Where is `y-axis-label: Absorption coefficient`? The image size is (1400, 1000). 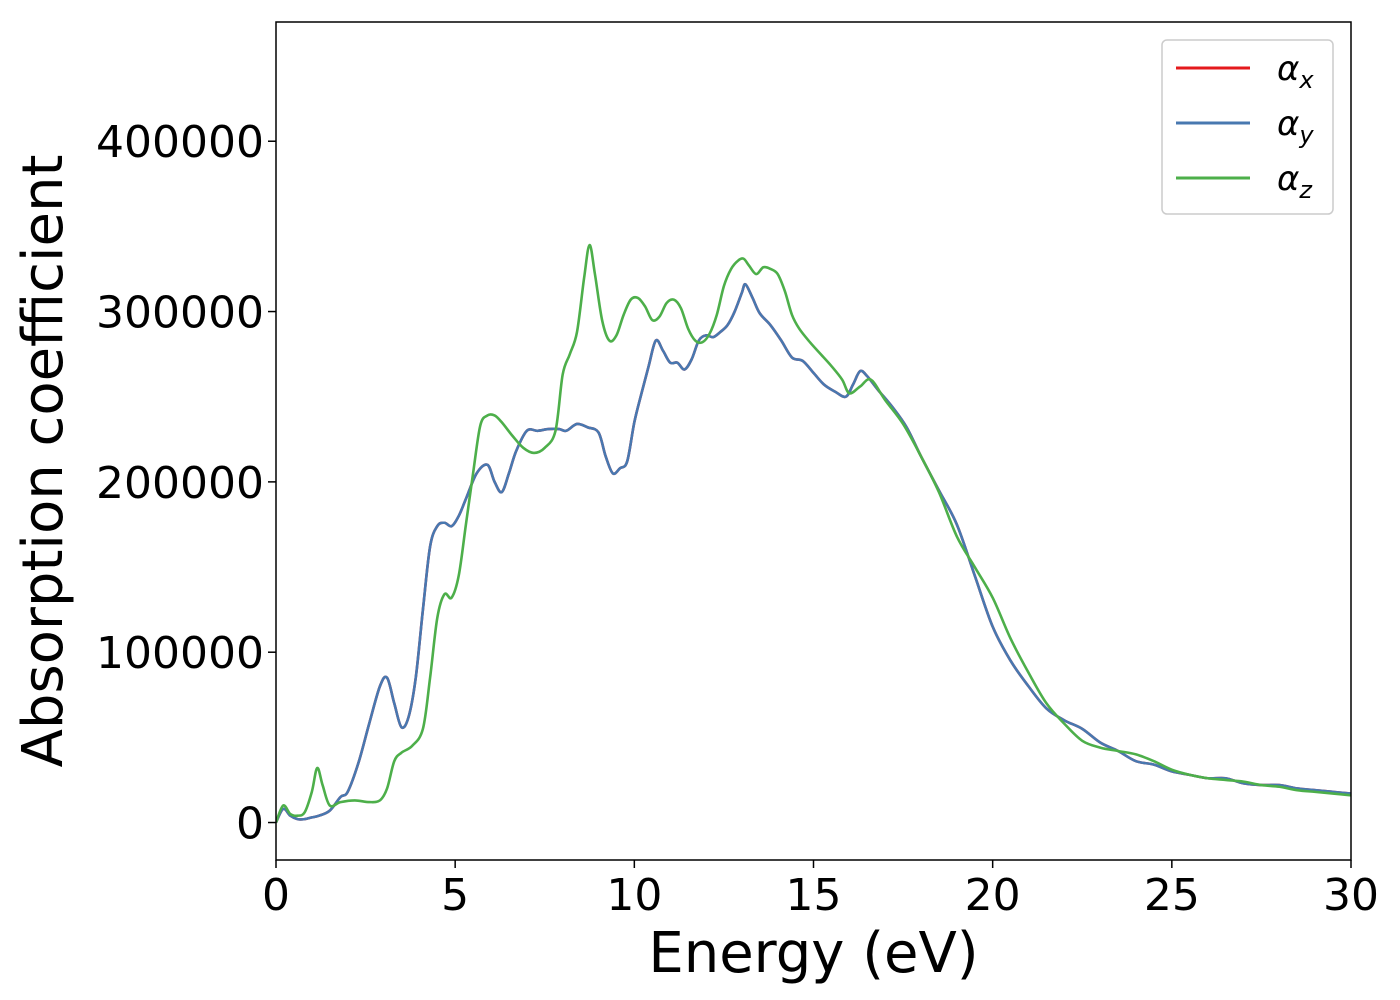 y-axis-label: Absorption coefficient is located at coordinates (43, 461).